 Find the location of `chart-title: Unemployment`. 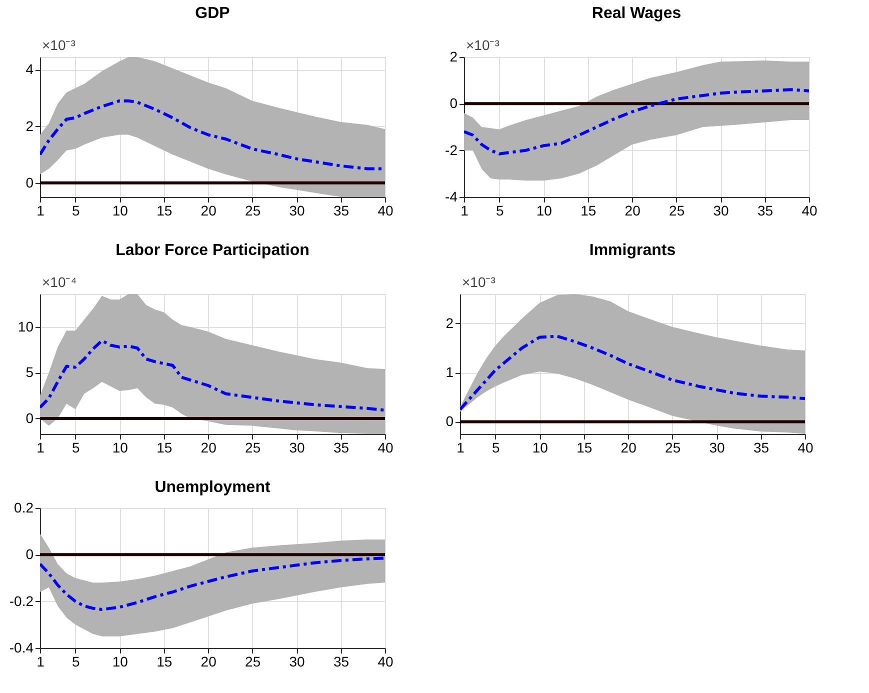

chart-title: Unemployment is located at coordinates (212, 487).